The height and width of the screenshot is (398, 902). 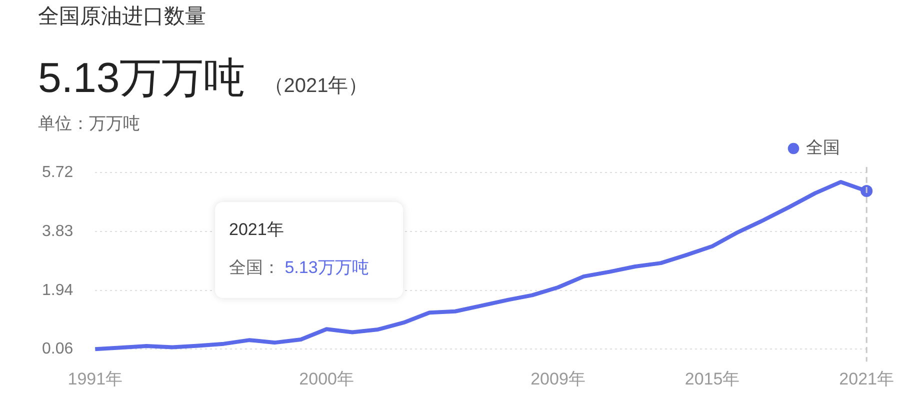 What do you see at coordinates (712, 378) in the screenshot?
I see `x-tick-label: 2015年` at bounding box center [712, 378].